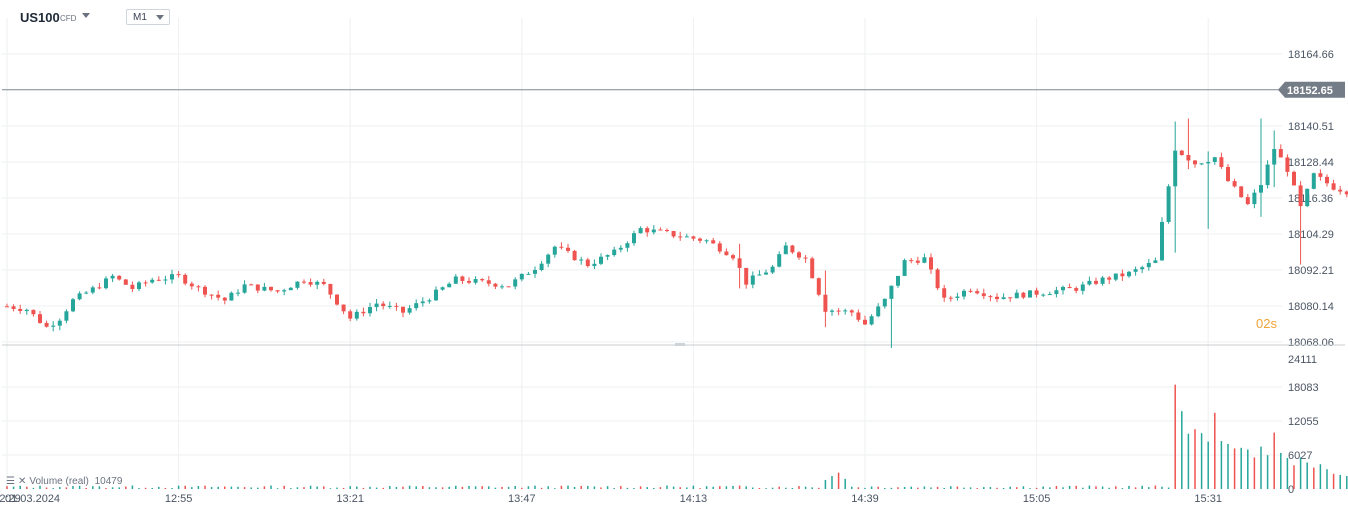 The width and height of the screenshot is (1348, 515). I want to click on time-tick-label: 01.03.2024, so click(32, 499).